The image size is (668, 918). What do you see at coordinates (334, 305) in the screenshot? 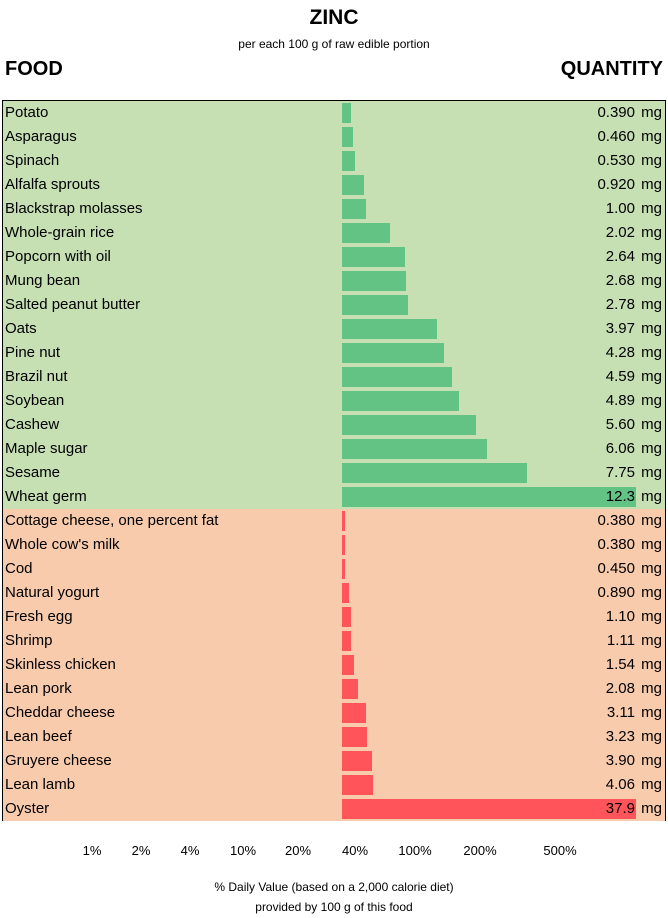
I see `table-row: Salted peanut butter 2.78 mg` at bounding box center [334, 305].